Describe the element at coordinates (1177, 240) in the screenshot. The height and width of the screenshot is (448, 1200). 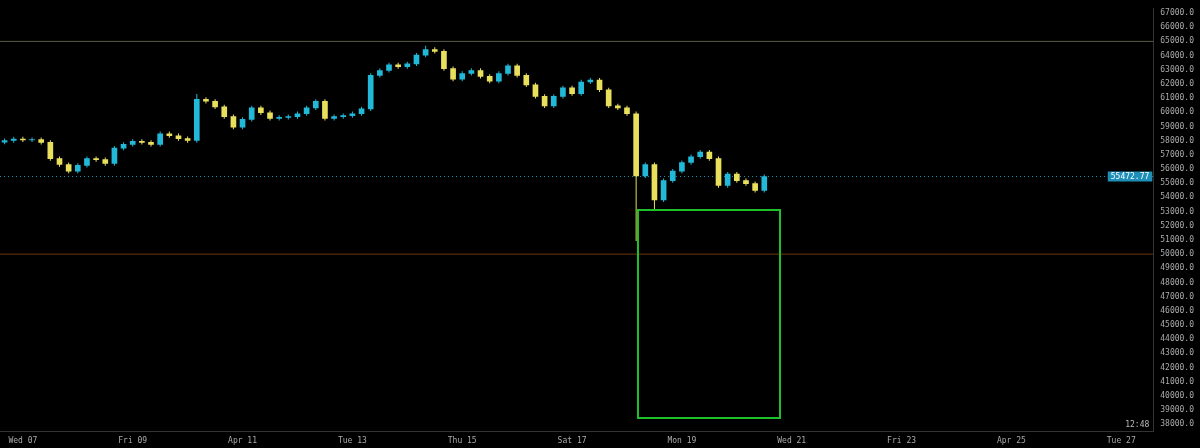
I see `y-tick-label: 51000.0` at that location.